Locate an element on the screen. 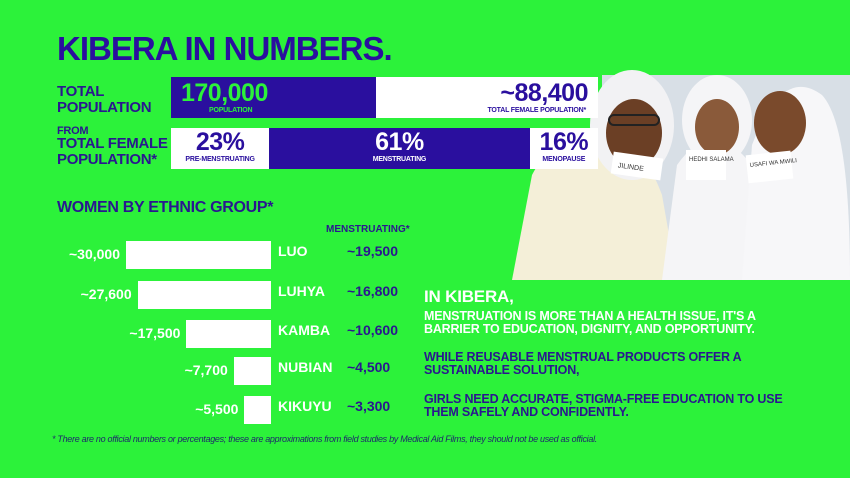 The width and height of the screenshot is (850, 478). total-population-value: 170,000 is located at coordinates (224, 93).